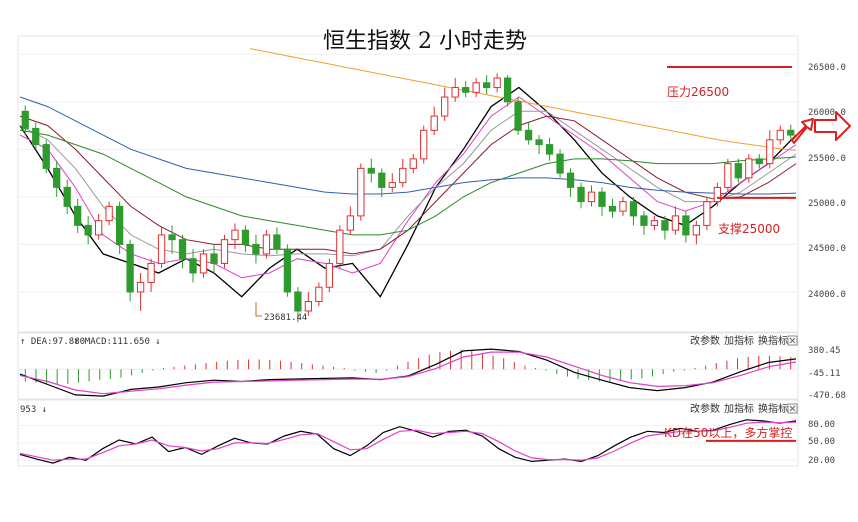 The height and width of the screenshot is (522, 858). I want to click on main-y-tick: 24000.0, so click(827, 295).